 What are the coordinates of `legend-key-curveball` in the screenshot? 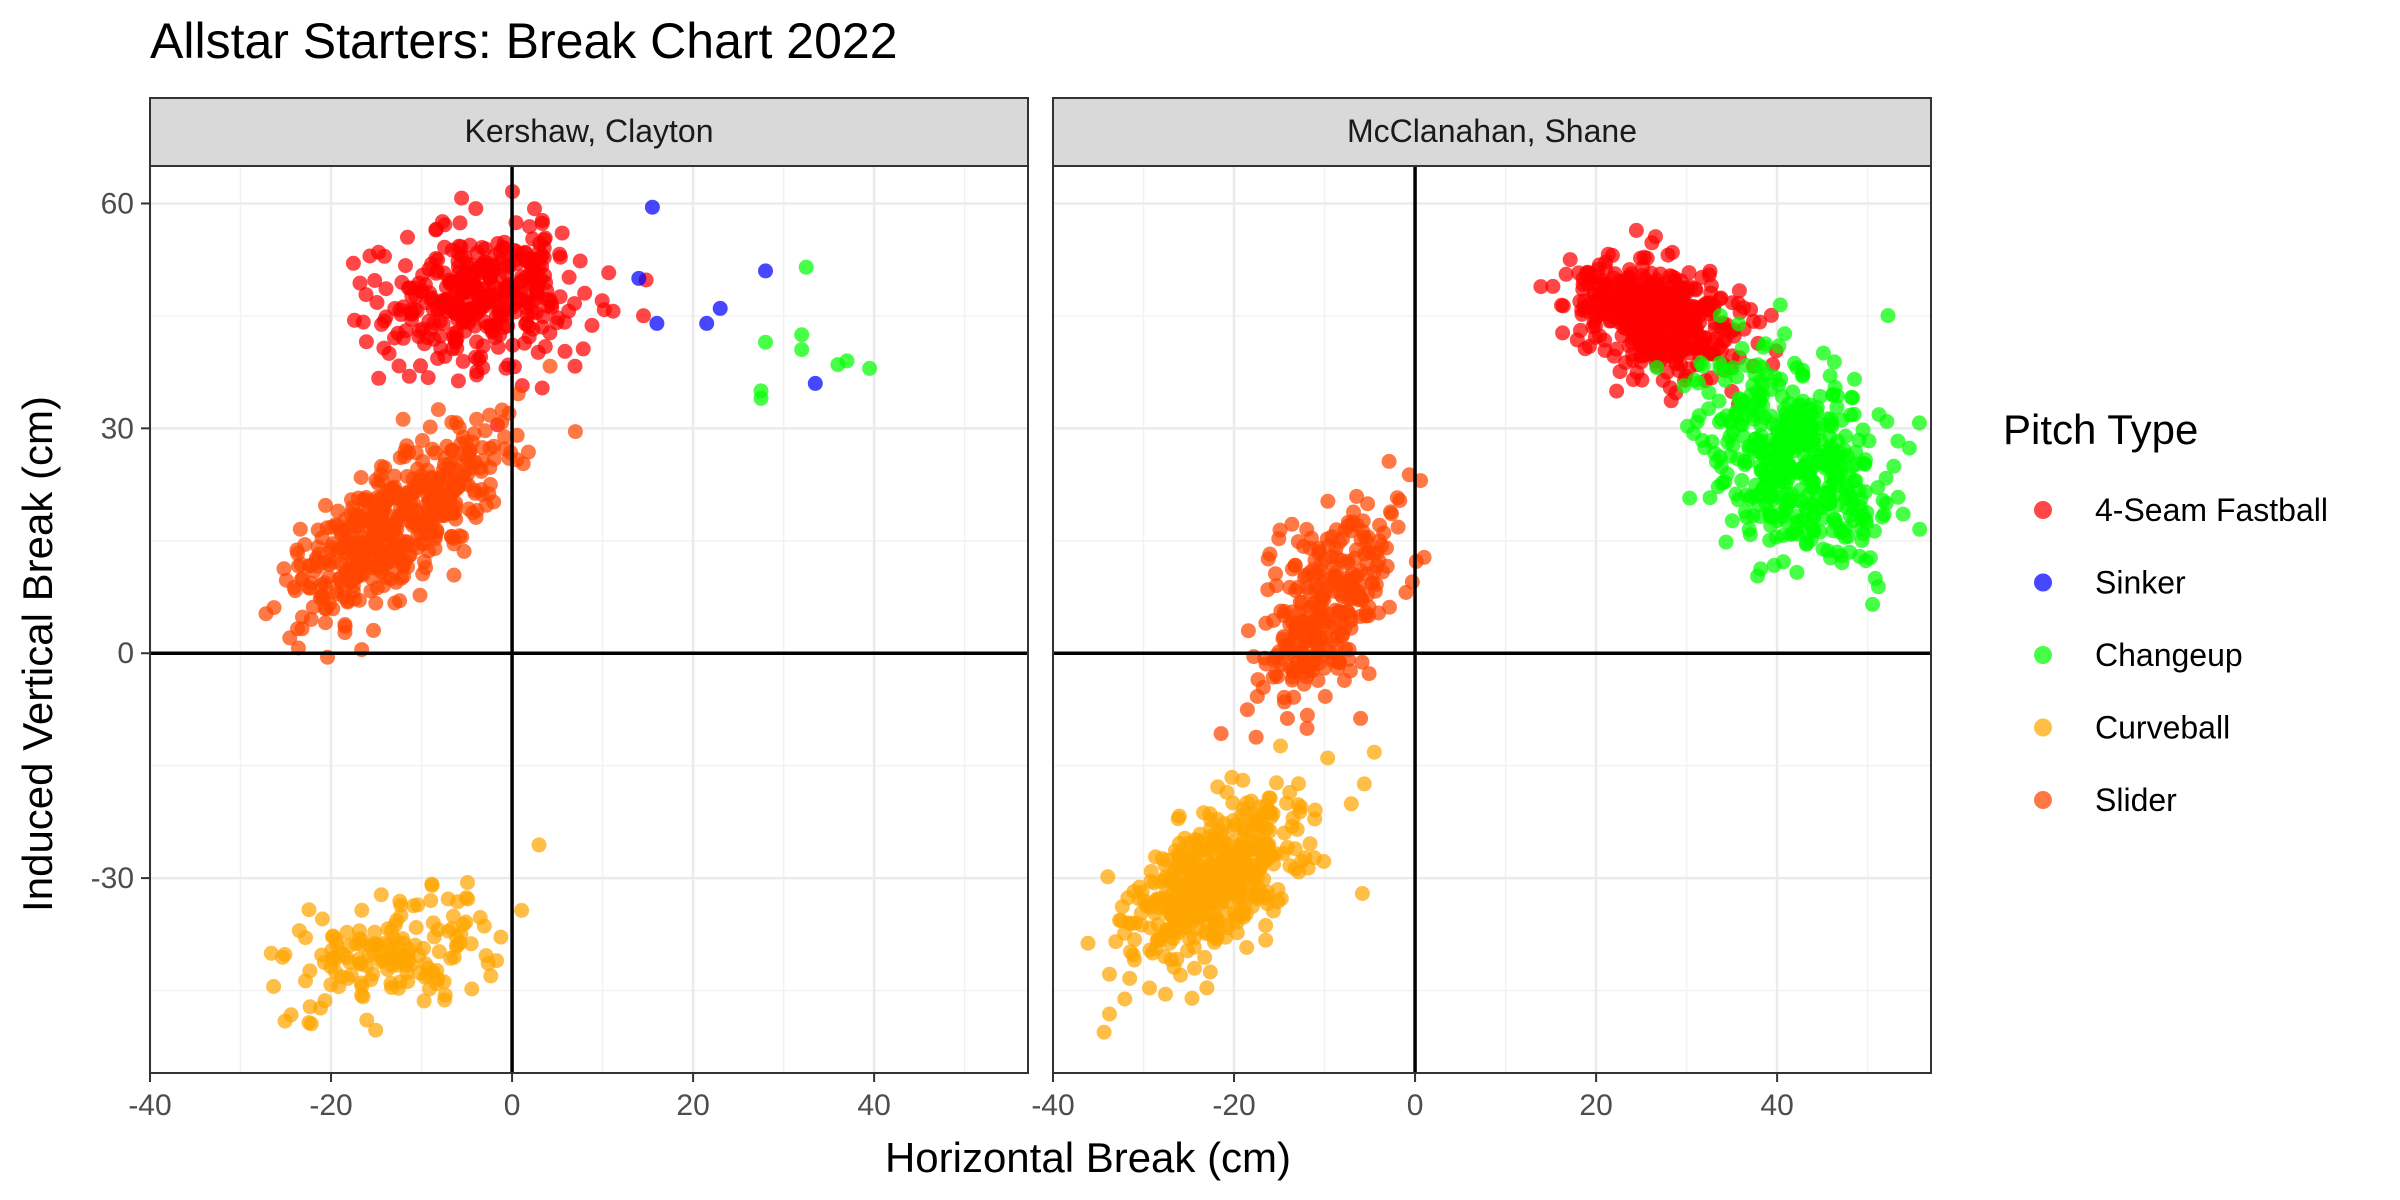 It's located at (2043, 727).